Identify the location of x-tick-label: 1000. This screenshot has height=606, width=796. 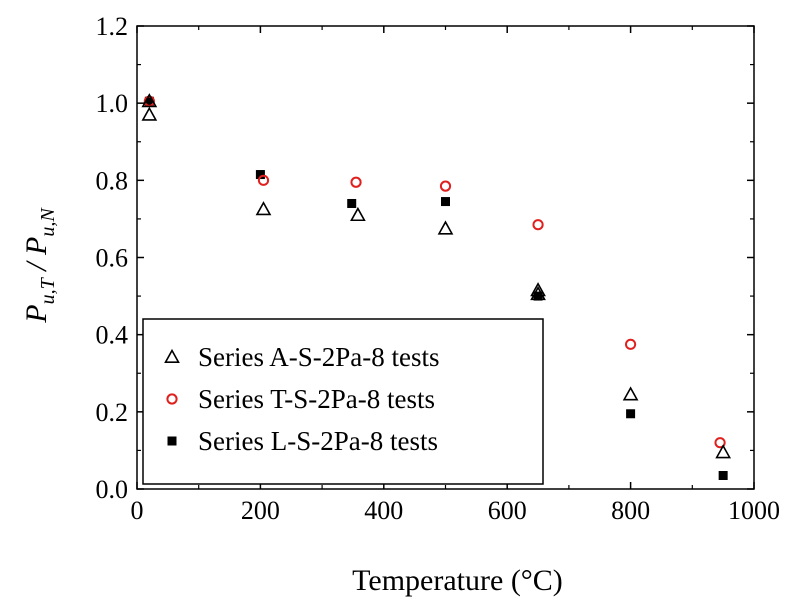
(754, 510).